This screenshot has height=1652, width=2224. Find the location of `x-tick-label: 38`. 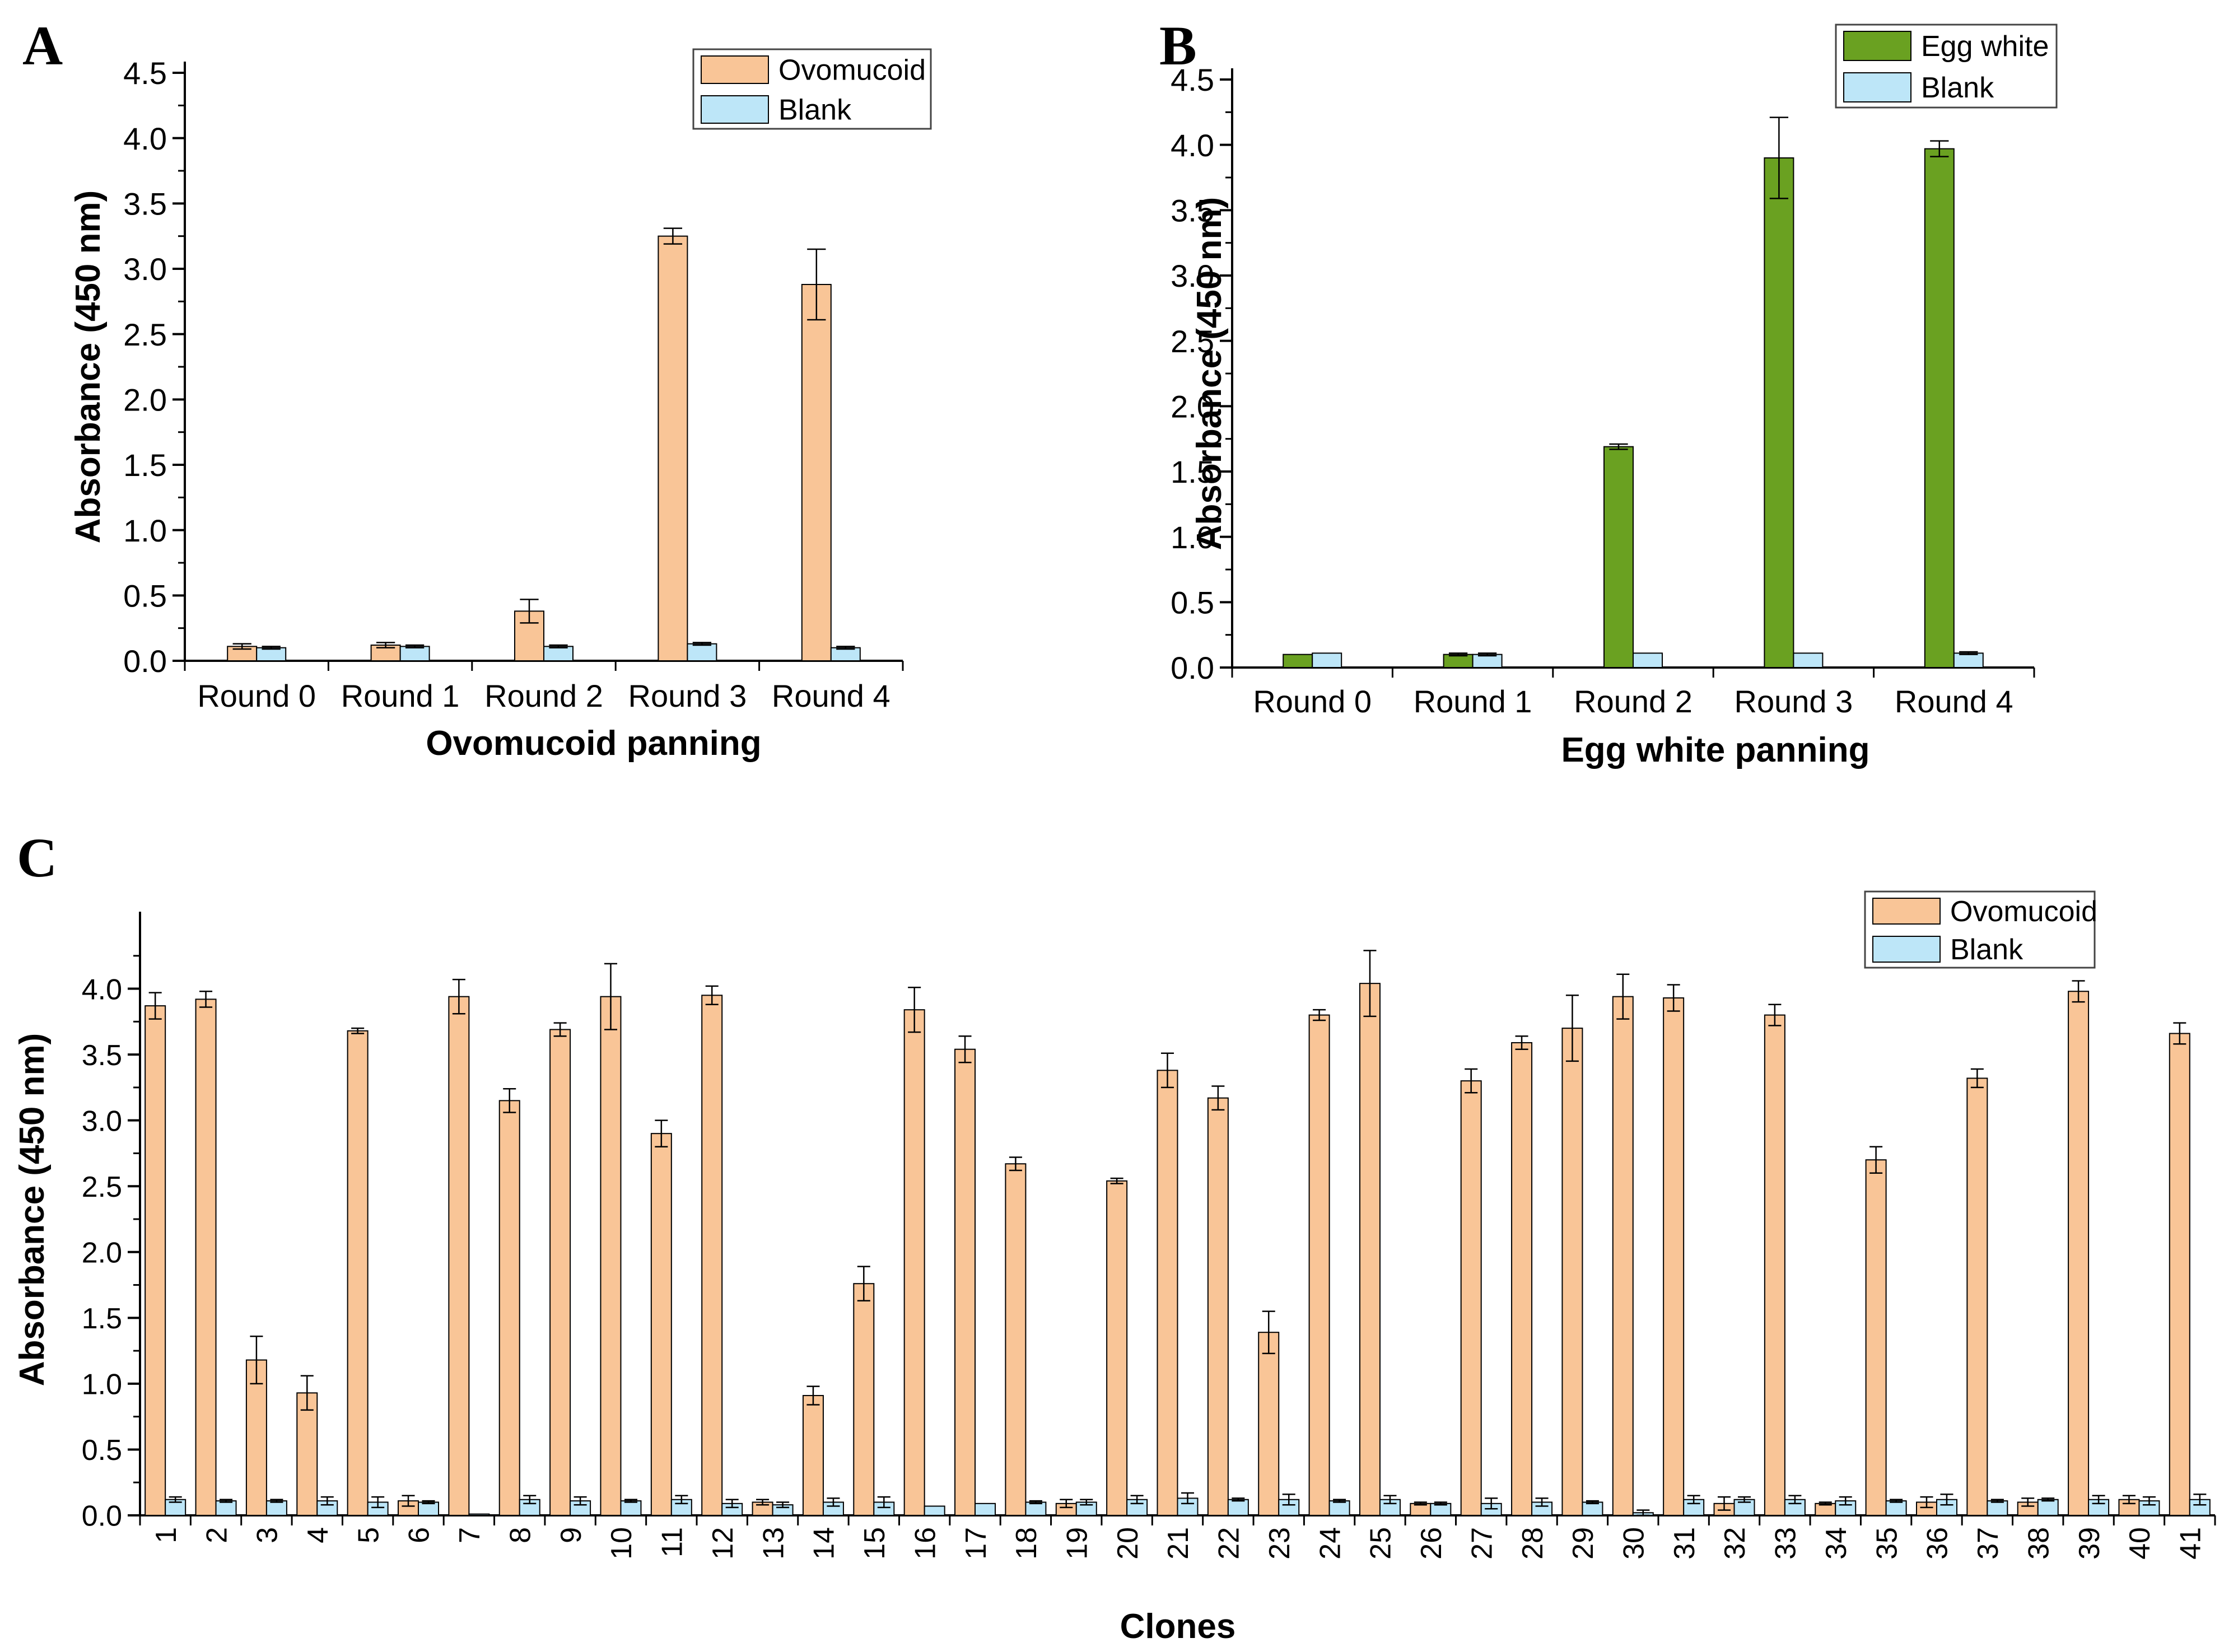

x-tick-label: 38 is located at coordinates (2038, 1544).